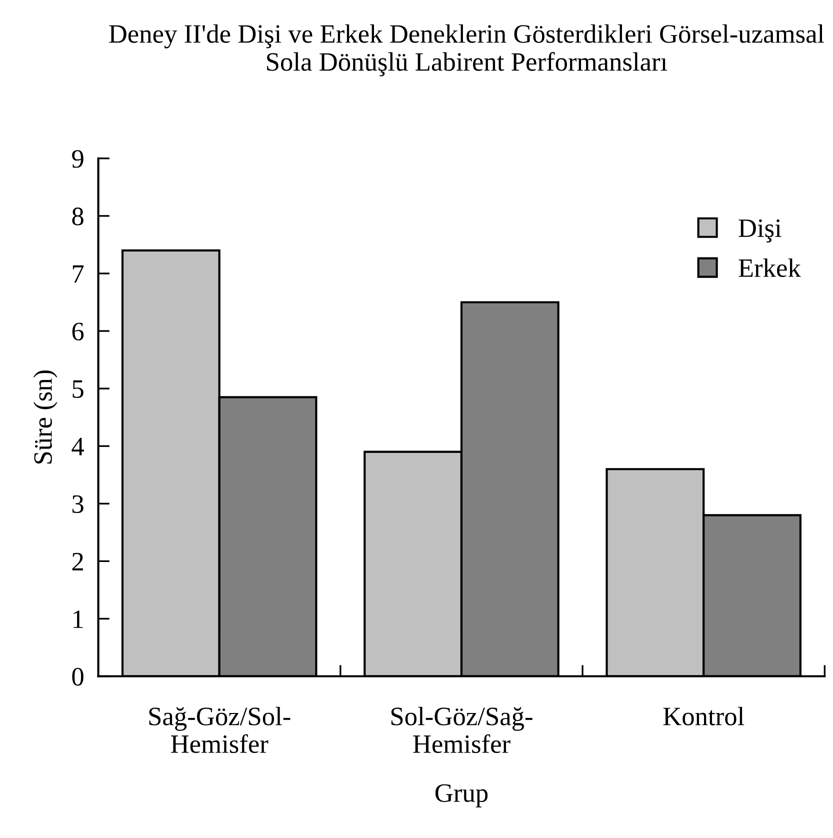 This screenshot has width=833, height=838. Describe the element at coordinates (461, 730) in the screenshot. I see `x-tick-label: Sol-Göz/Sağ- Hemisfer` at that location.